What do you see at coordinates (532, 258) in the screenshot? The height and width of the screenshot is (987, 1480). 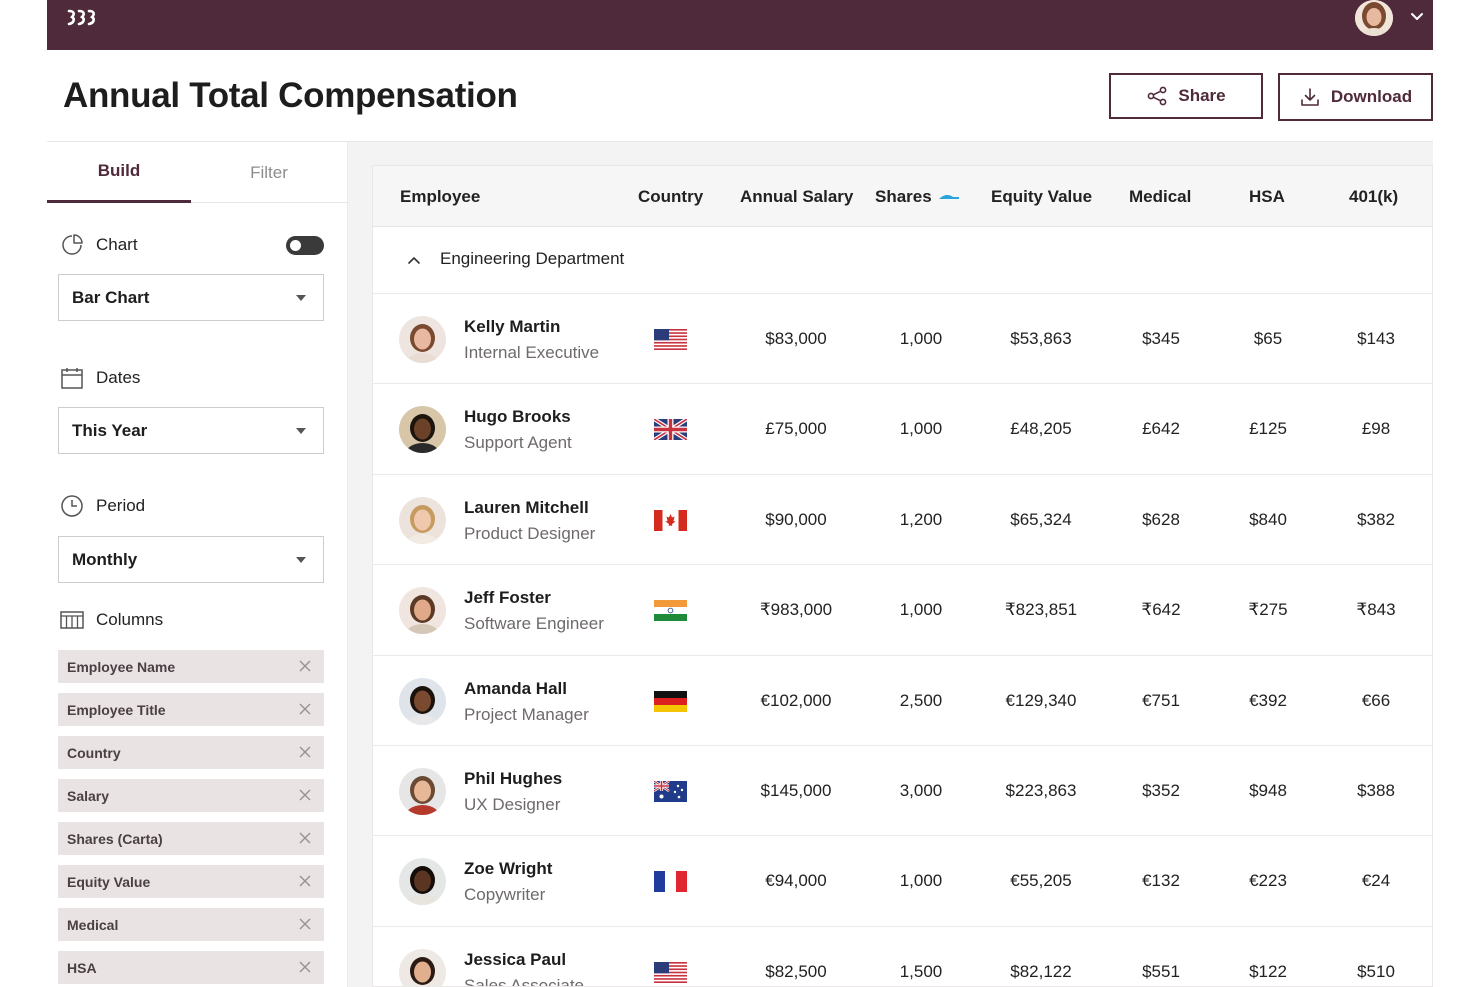 I see `group-label: Engineering Department` at bounding box center [532, 258].